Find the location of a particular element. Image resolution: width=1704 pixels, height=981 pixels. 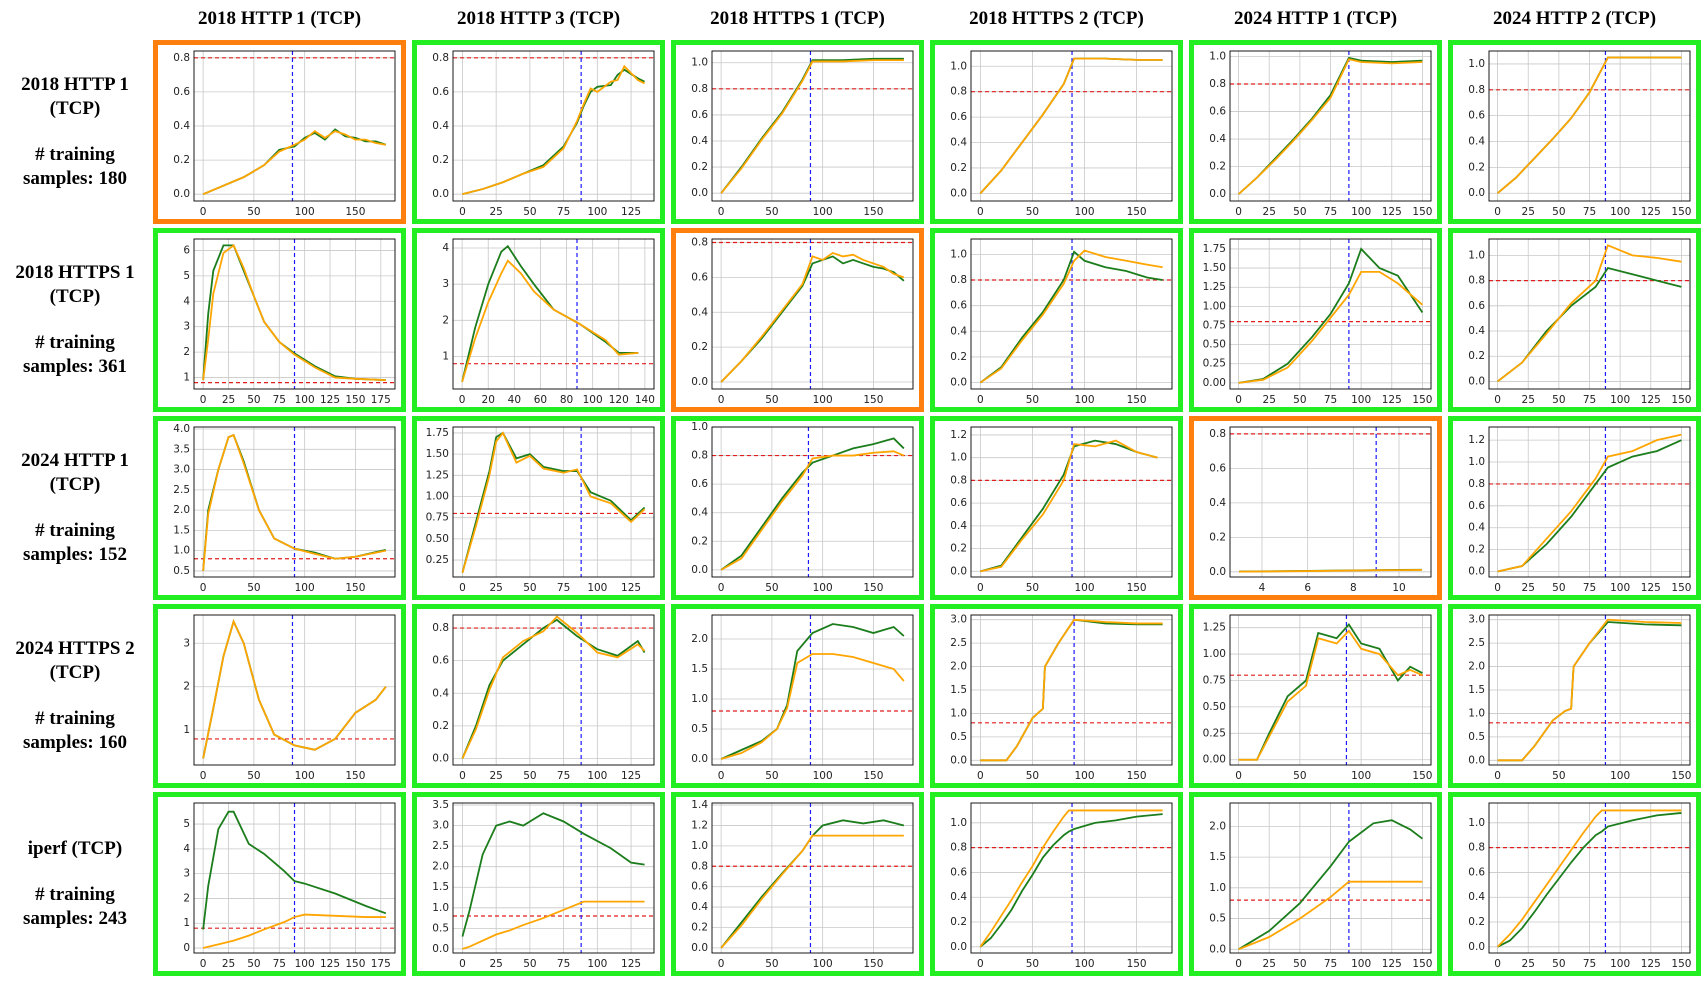

chart-panel: 1 2 3 4 5 6 0 25 50 75 100 125 150 175 is located at coordinates (279, 320).